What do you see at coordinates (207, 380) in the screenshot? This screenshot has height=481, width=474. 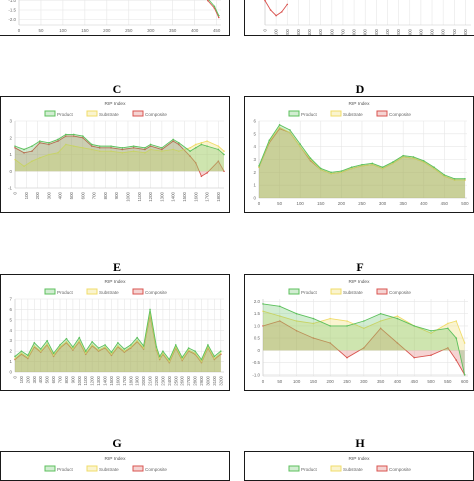 I see `x-tick-label: 3000` at bounding box center [207, 380].